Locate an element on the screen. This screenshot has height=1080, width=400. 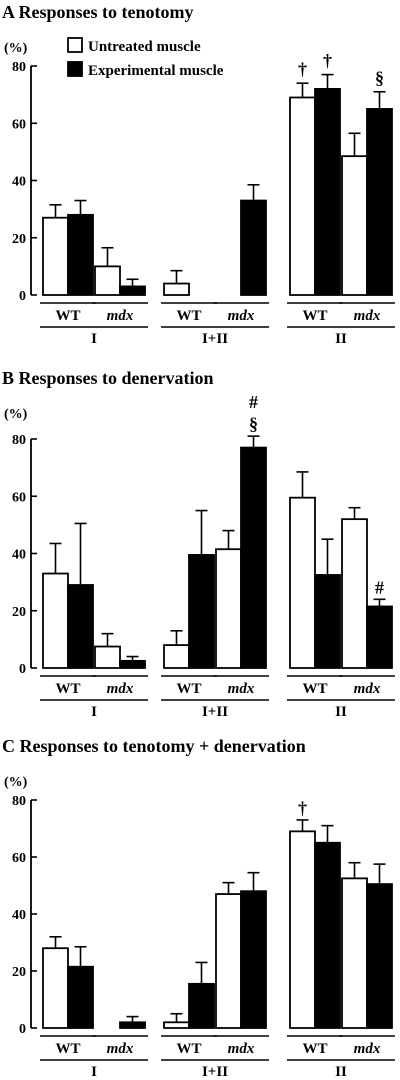
panel-b-y-unit: (%) is located at coordinates (16, 414).